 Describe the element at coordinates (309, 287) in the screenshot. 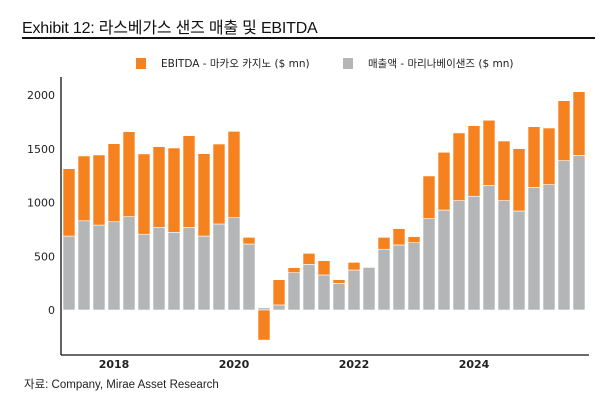

I see `bar-revenue-2021Q1` at that location.